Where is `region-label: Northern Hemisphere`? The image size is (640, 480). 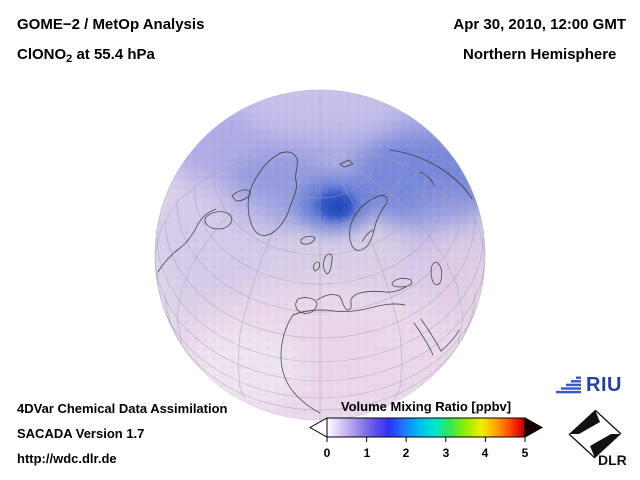 region-label: Northern Hemisphere is located at coordinates (540, 54).